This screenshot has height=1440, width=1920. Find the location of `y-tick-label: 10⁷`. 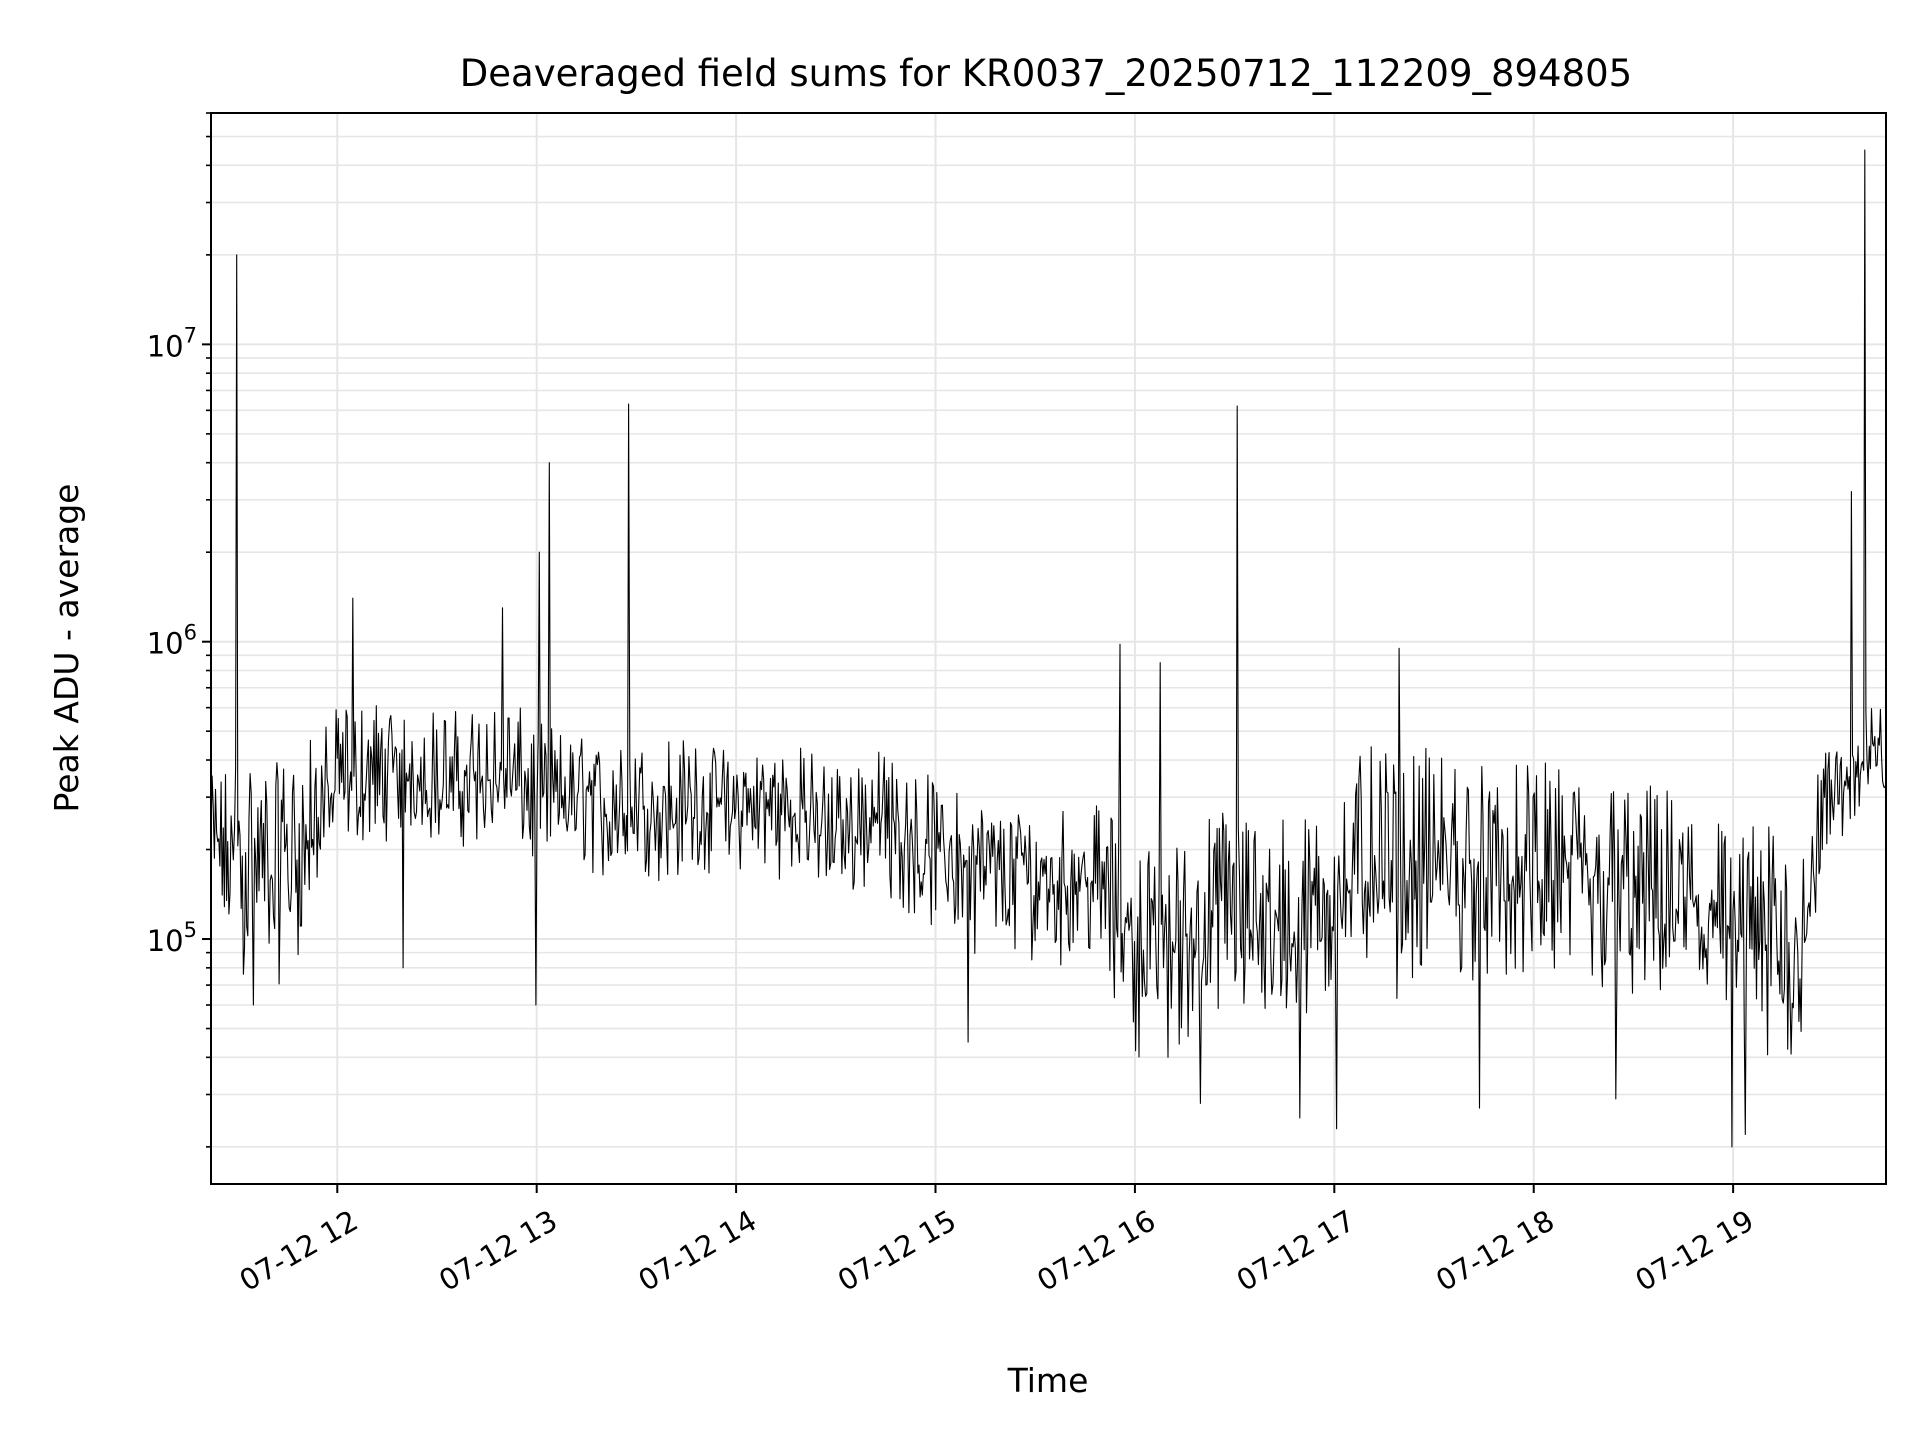

y-tick-label: 10⁷ is located at coordinates (172, 343).